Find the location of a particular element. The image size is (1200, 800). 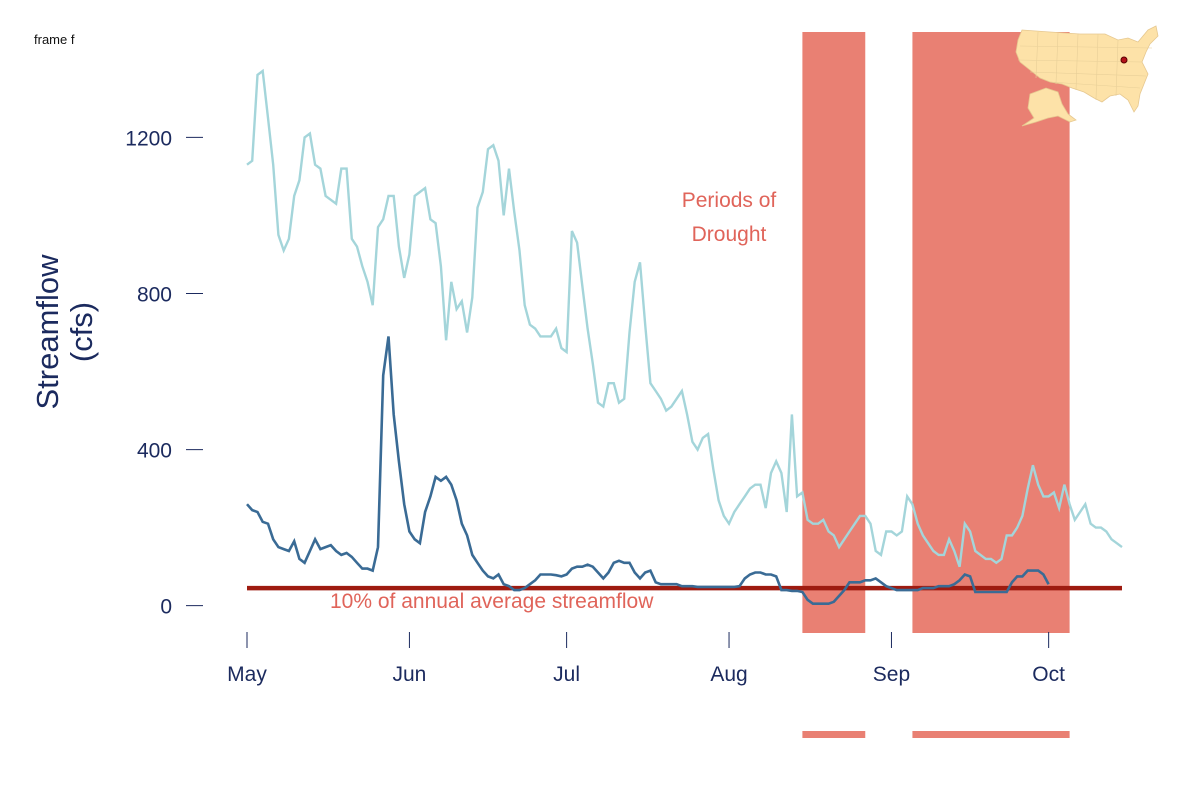

x-tick-label: Sep is located at coordinates (891, 674).